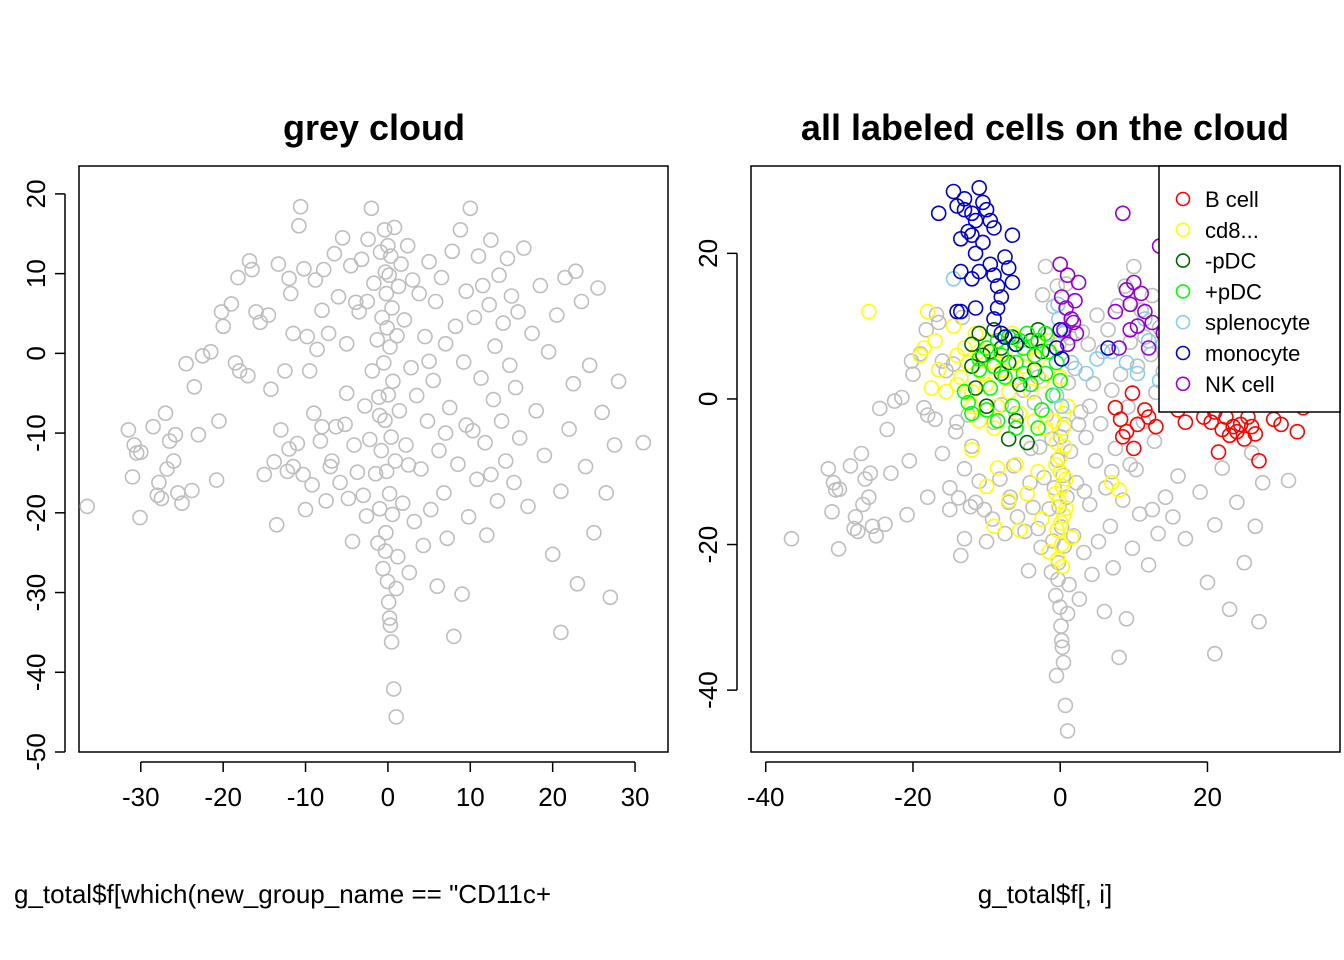 This screenshot has width=1344, height=960. I want to click on left-y-tick-label: -20, so click(36, 513).